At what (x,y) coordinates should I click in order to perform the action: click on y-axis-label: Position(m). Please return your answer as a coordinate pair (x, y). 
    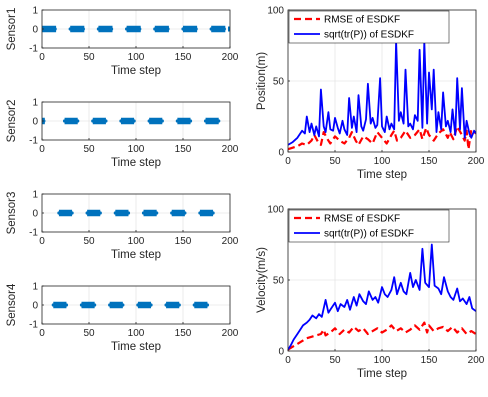
    Looking at the image, I should click on (262, 81).